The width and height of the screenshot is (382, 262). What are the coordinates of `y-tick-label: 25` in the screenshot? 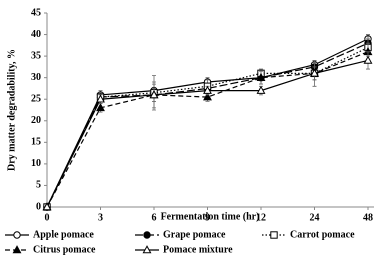 It's located at (36, 99).